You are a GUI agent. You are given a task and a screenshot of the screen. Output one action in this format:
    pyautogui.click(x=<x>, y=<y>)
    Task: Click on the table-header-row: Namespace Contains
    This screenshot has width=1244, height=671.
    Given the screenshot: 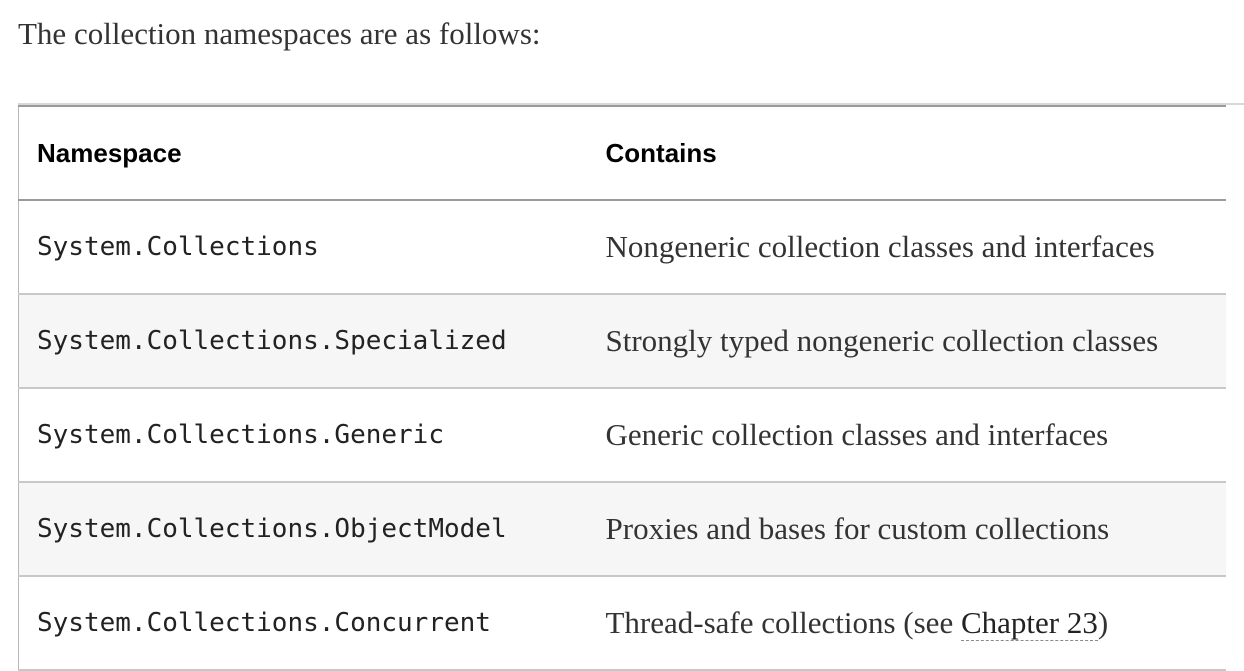 What is the action you would take?
    pyautogui.click(x=622, y=153)
    